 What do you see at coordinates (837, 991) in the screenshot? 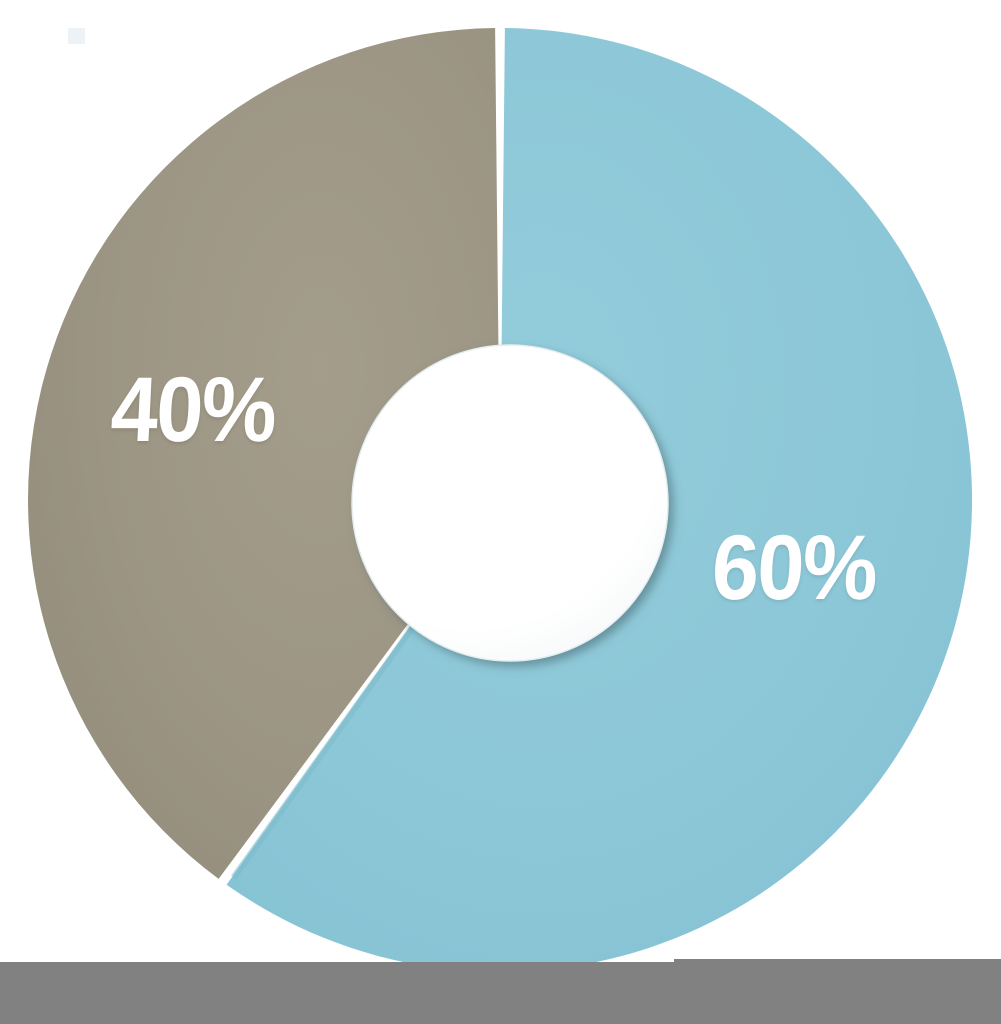
I see `bottom-band-right` at bounding box center [837, 991].